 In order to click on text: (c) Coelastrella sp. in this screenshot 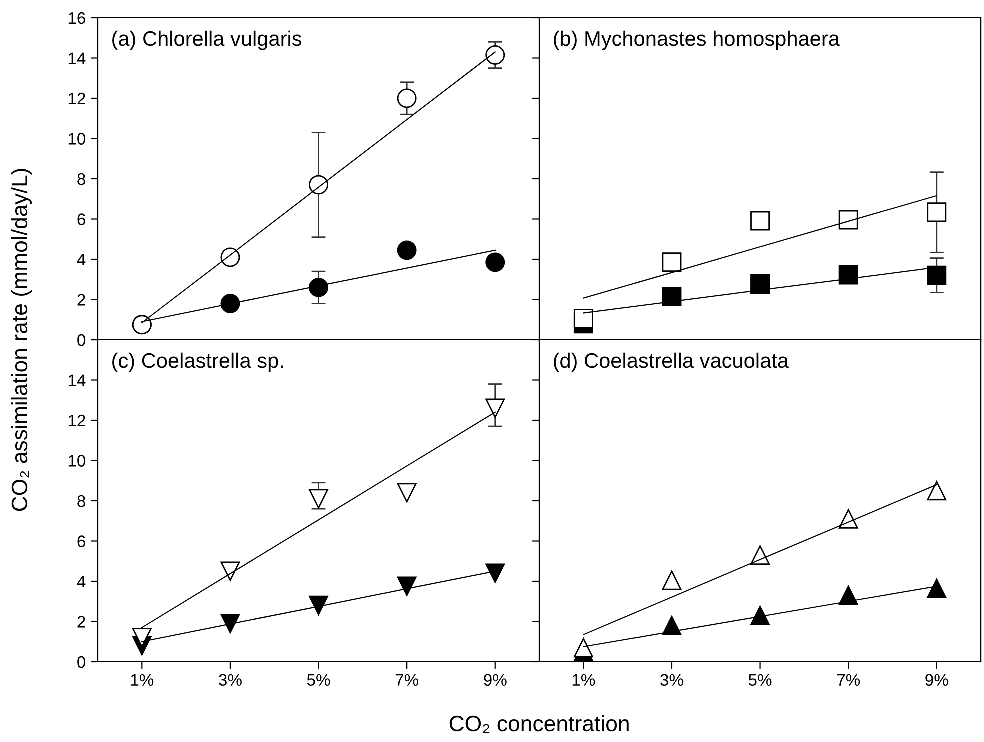, I will do `click(198, 362)`.